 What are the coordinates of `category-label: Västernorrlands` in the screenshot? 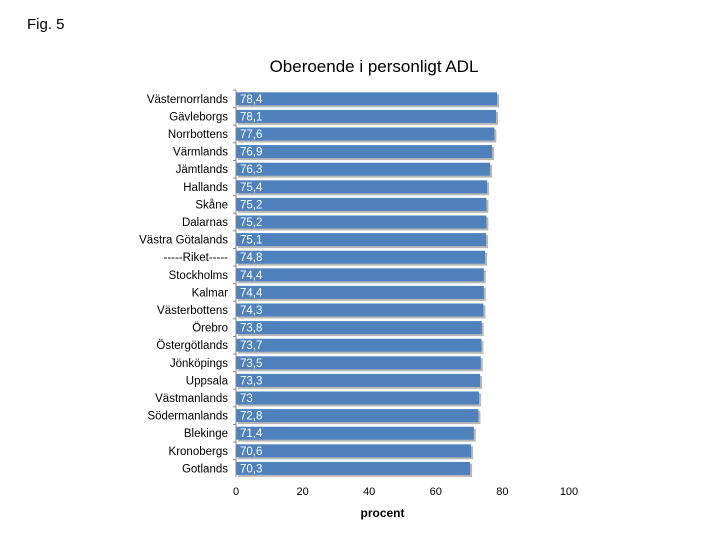 It's located at (187, 100).